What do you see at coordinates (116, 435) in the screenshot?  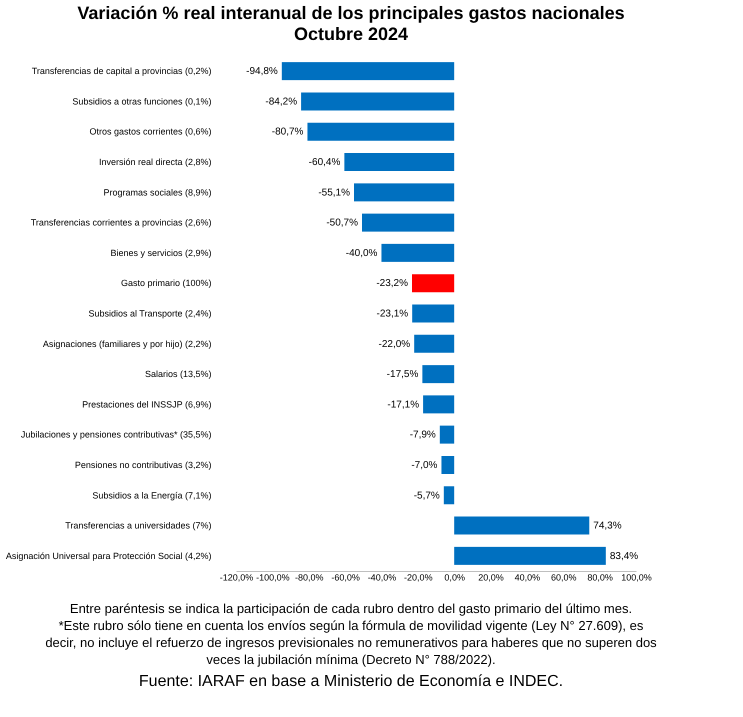 I see `y-tick-label: Jubilaciones y pensiones contributivas* (35,5%)` at bounding box center [116, 435].